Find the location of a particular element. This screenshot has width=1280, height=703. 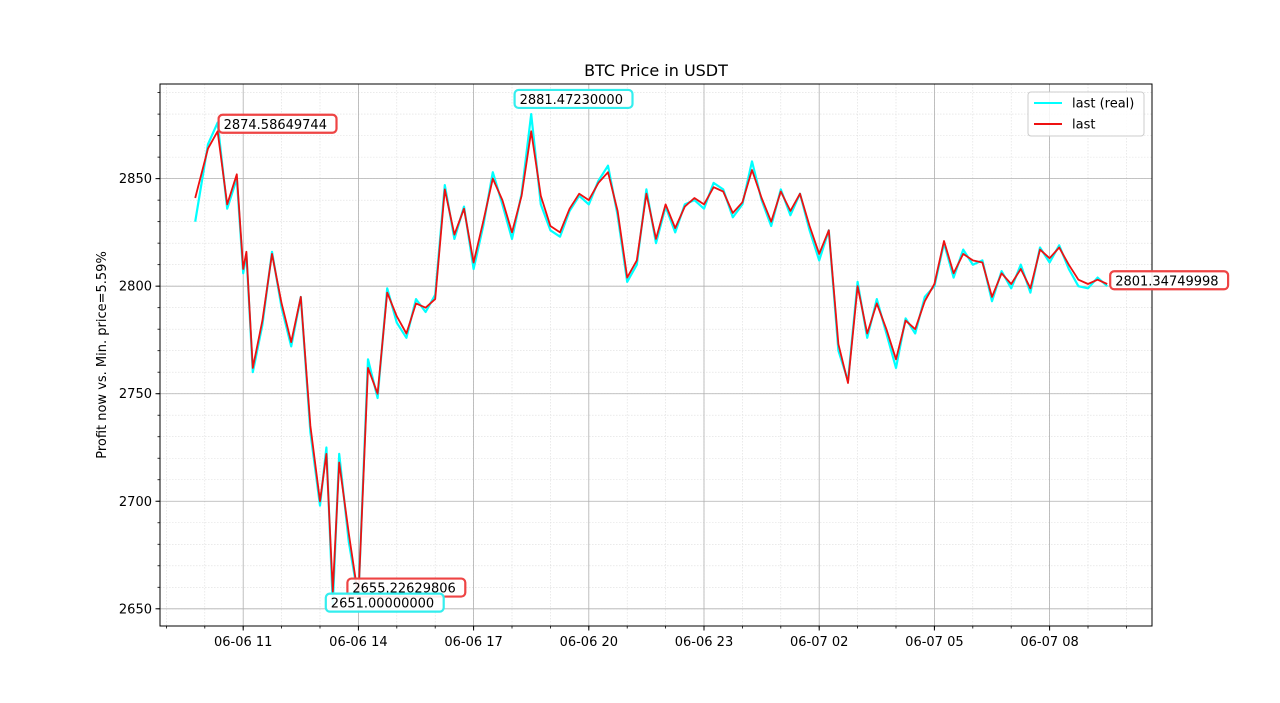

legend-label: last is located at coordinates (1083, 125).